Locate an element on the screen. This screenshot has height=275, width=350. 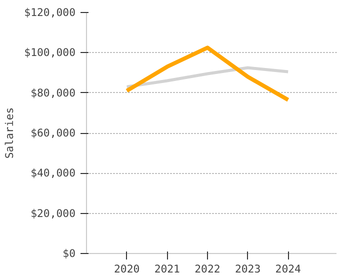
x-tick-label: 2021 is located at coordinates (167, 268).